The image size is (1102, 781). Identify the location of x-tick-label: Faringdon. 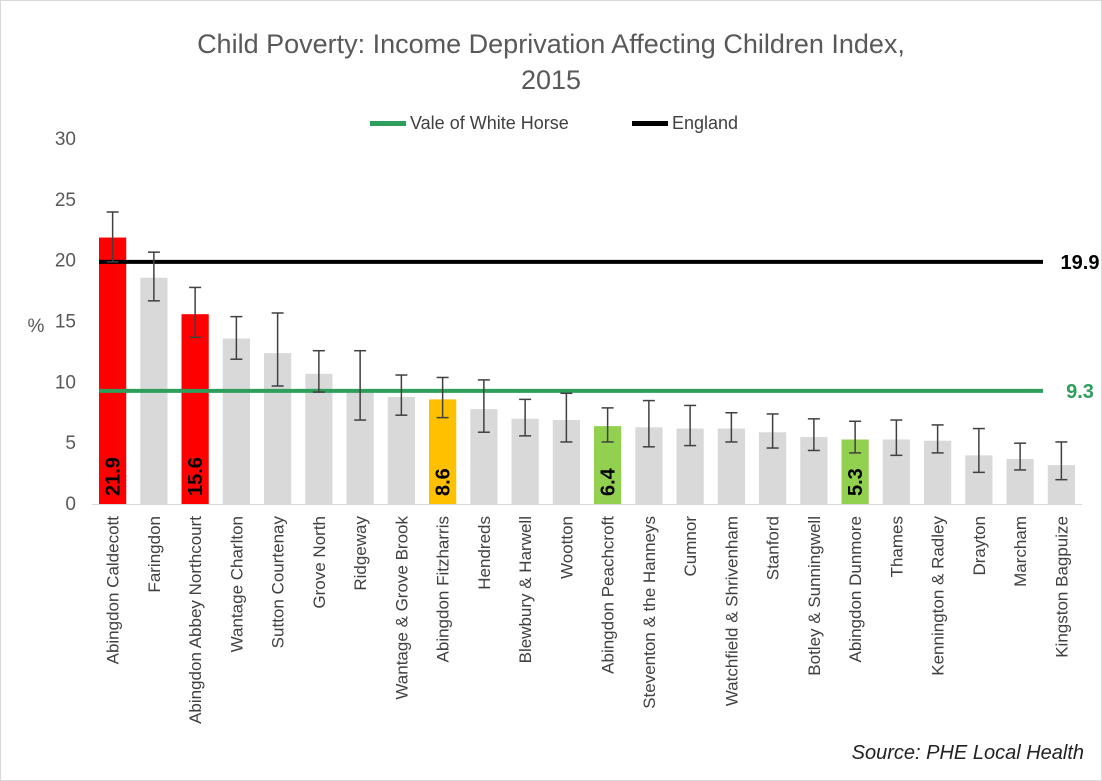
(154, 554).